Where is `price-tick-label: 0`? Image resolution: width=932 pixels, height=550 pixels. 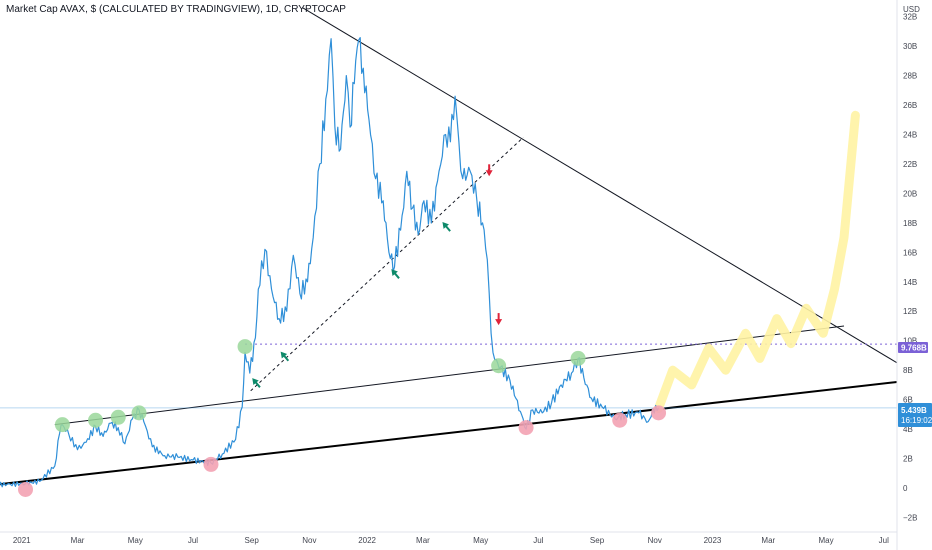 price-tick-label: 0 is located at coordinates (905, 488).